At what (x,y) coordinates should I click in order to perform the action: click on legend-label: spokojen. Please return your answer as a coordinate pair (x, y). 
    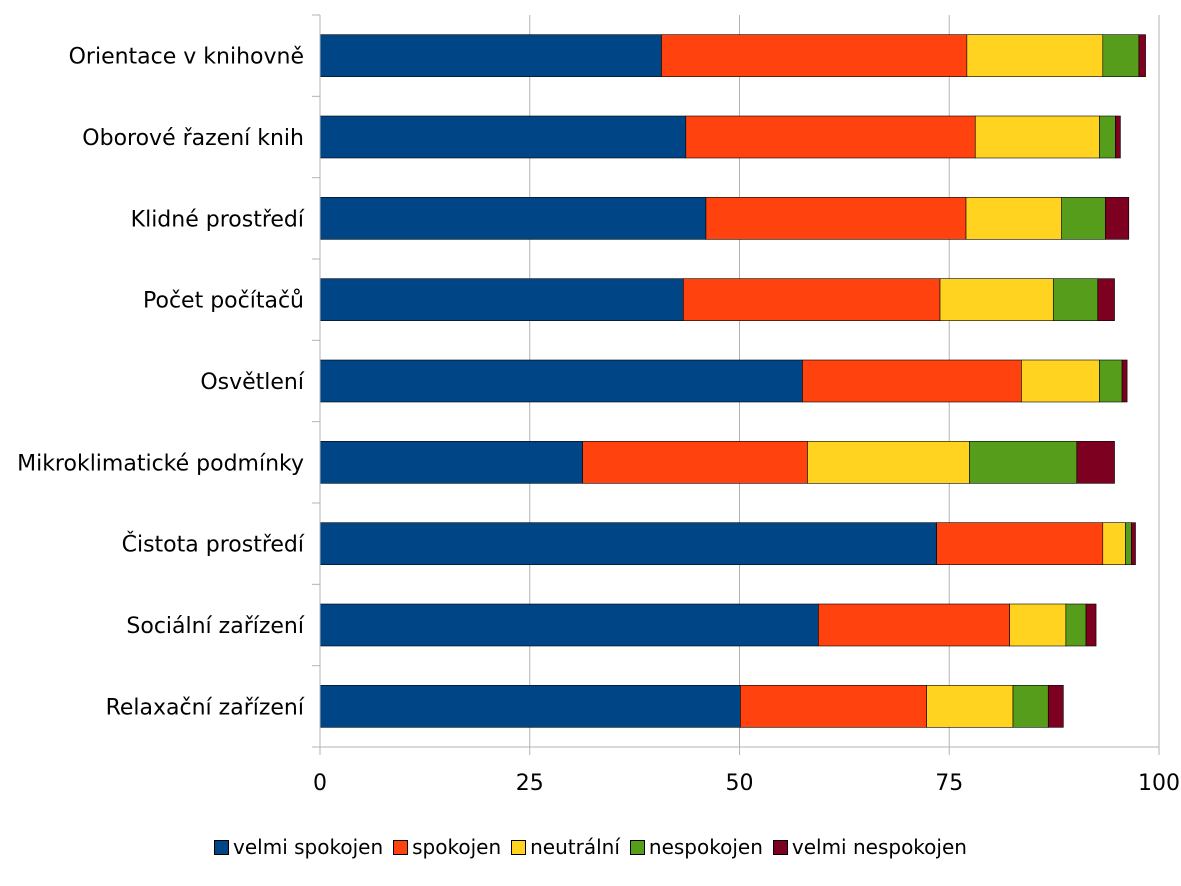
    Looking at the image, I should click on (457, 847).